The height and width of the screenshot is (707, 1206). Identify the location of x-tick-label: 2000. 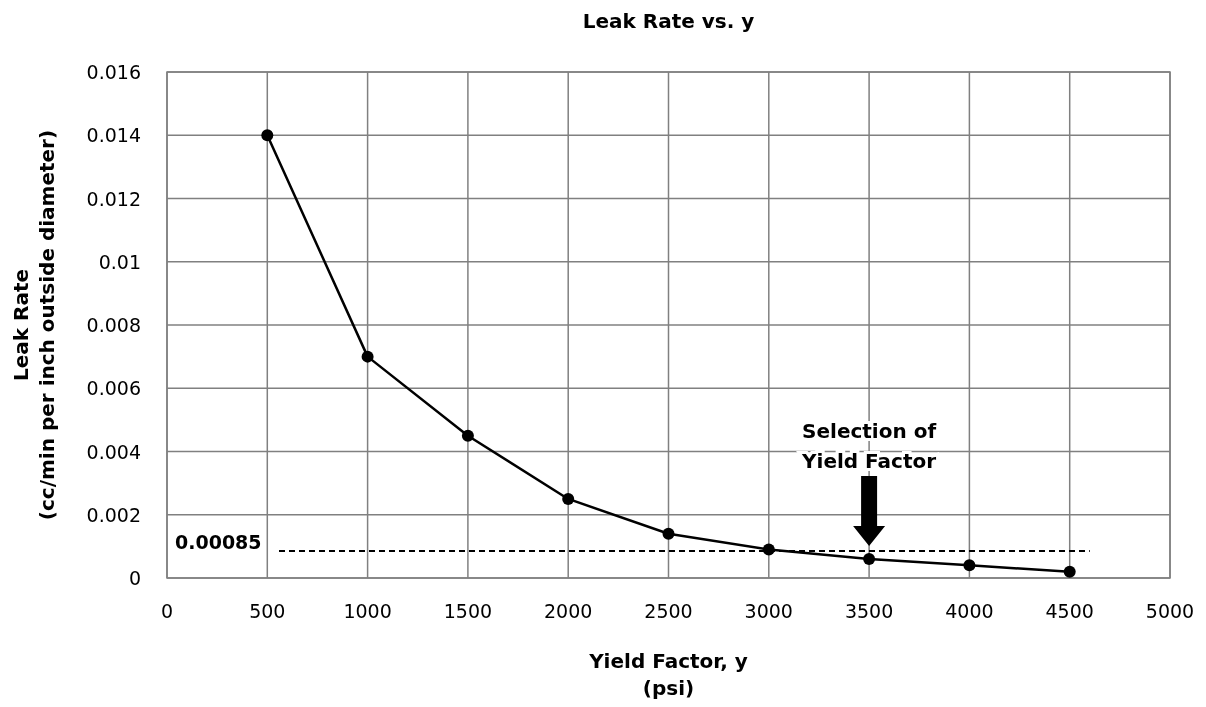
(568, 611).